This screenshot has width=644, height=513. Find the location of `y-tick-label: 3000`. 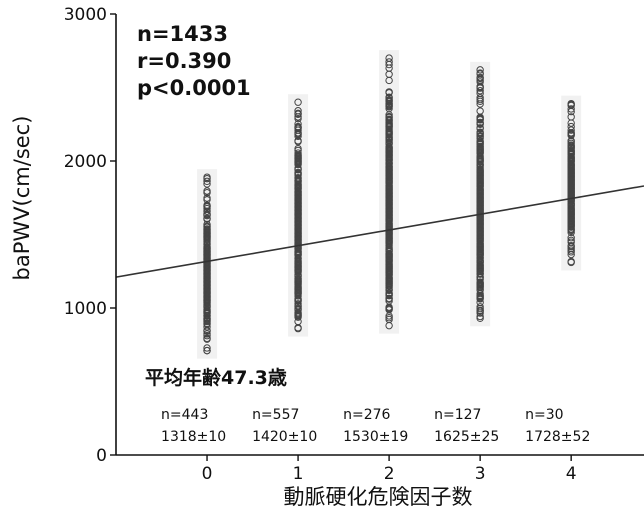

y-tick-label: 3000 is located at coordinates (85, 15).